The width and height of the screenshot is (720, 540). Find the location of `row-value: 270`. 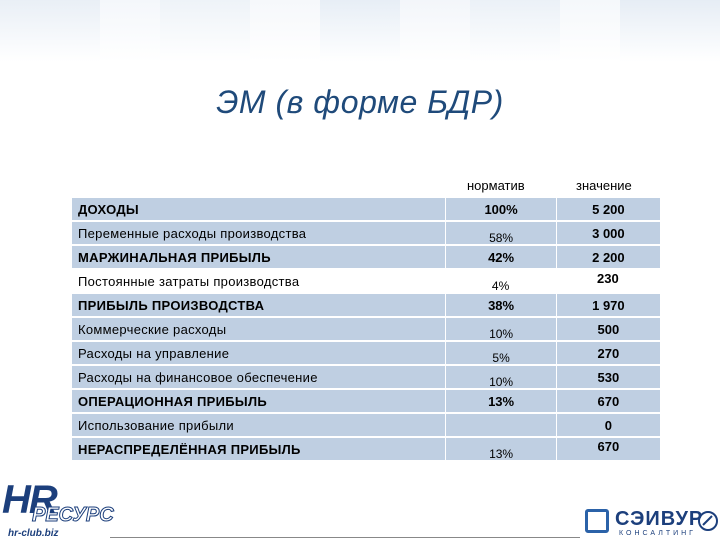

row-value: 270 is located at coordinates (607, 353).